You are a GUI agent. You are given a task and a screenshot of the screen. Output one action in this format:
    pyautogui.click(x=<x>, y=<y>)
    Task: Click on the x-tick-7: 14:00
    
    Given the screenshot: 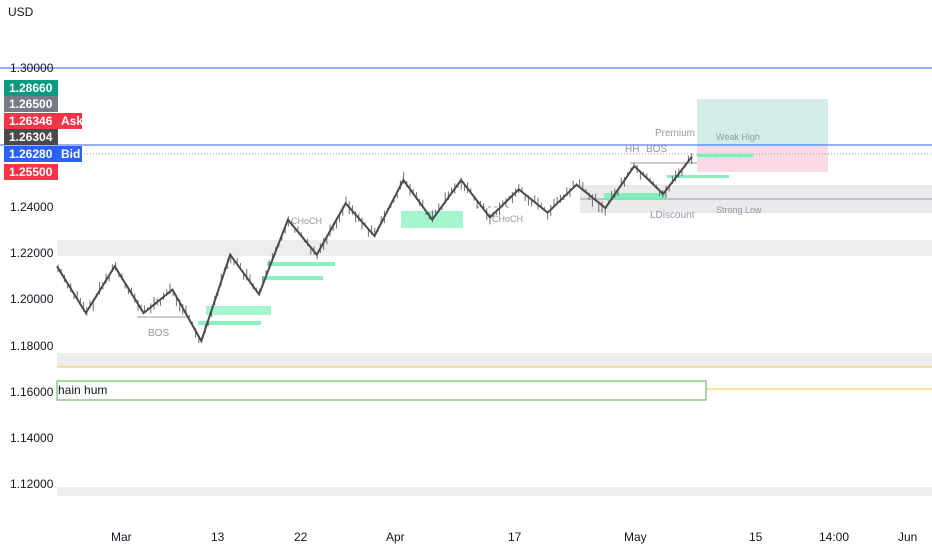 What is the action you would take?
    pyautogui.click(x=834, y=537)
    